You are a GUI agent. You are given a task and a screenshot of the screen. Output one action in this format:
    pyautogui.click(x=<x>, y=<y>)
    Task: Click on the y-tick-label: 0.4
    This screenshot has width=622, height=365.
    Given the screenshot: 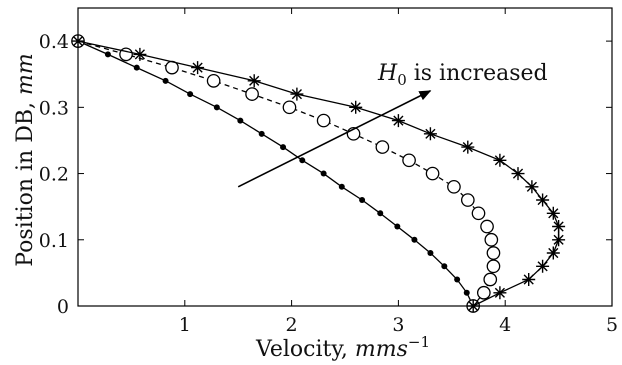 What is the action you would take?
    pyautogui.click(x=54, y=42)
    